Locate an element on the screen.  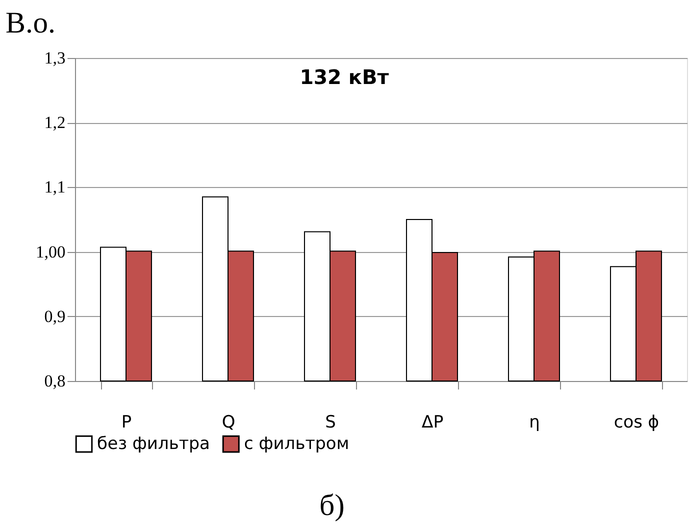
x-tick-label: P is located at coordinates (126, 422).